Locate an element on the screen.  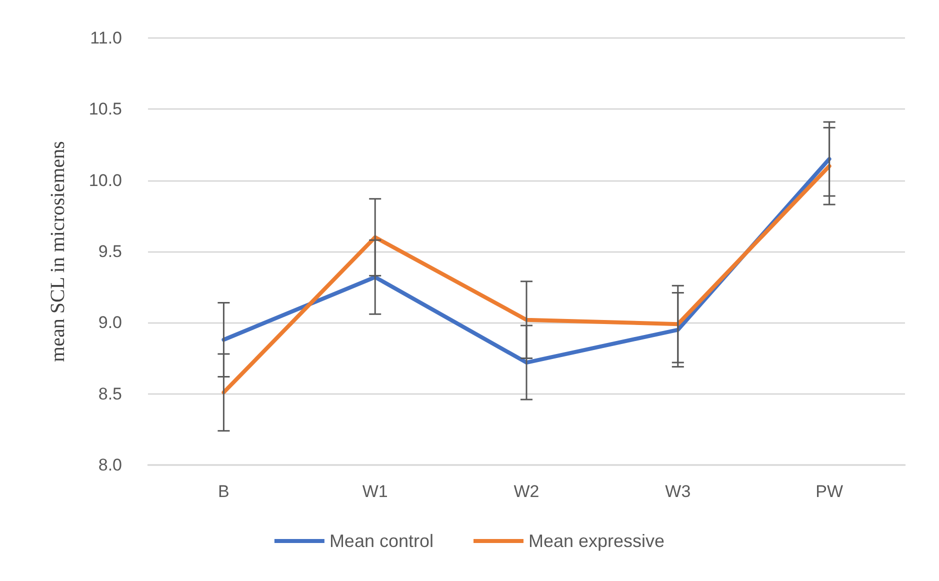
y-tick-label: 11.0 is located at coordinates (106, 38).